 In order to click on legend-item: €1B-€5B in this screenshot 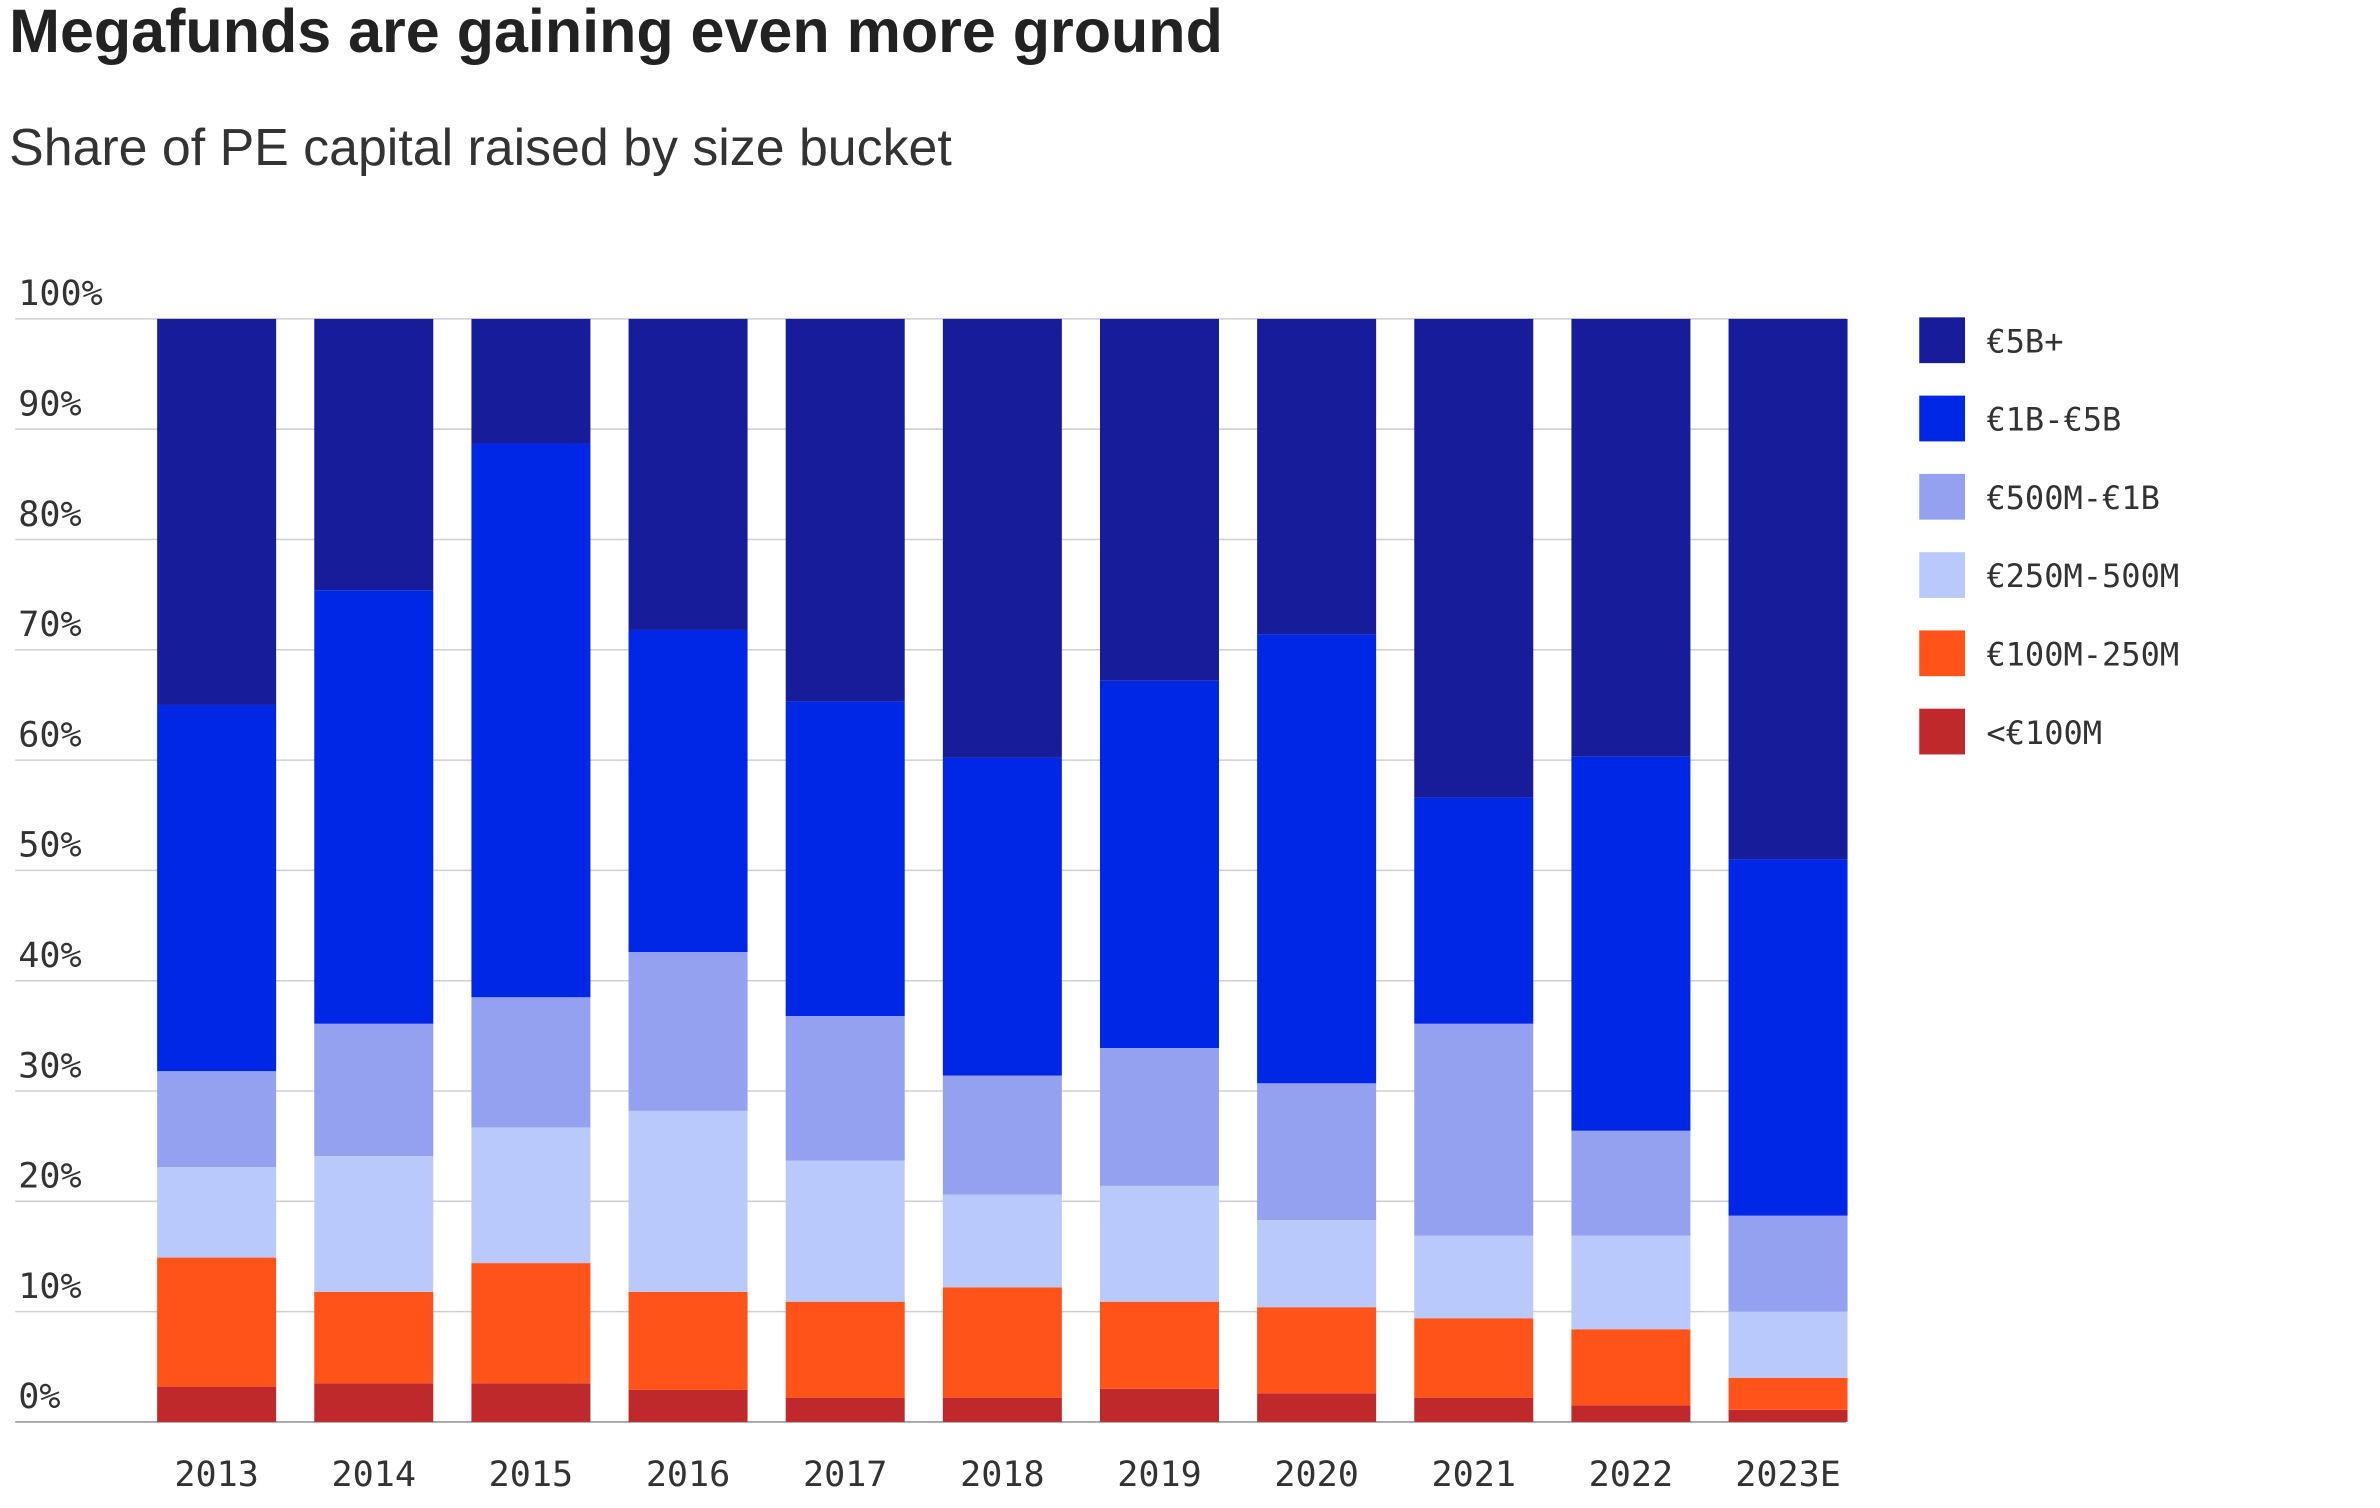, I will do `click(2020, 418)`.